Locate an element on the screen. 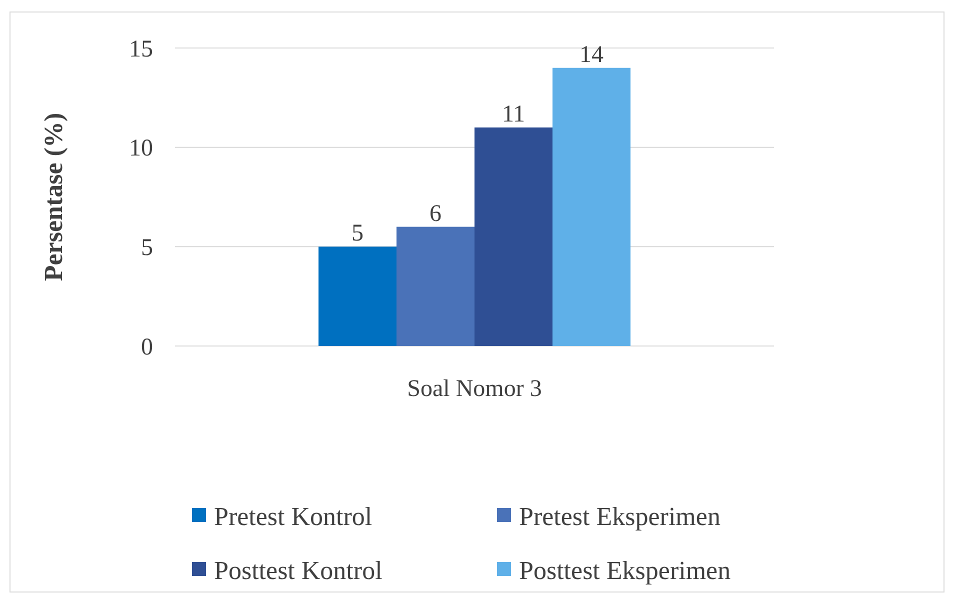  y-tick-label: 10 is located at coordinates (141, 149).